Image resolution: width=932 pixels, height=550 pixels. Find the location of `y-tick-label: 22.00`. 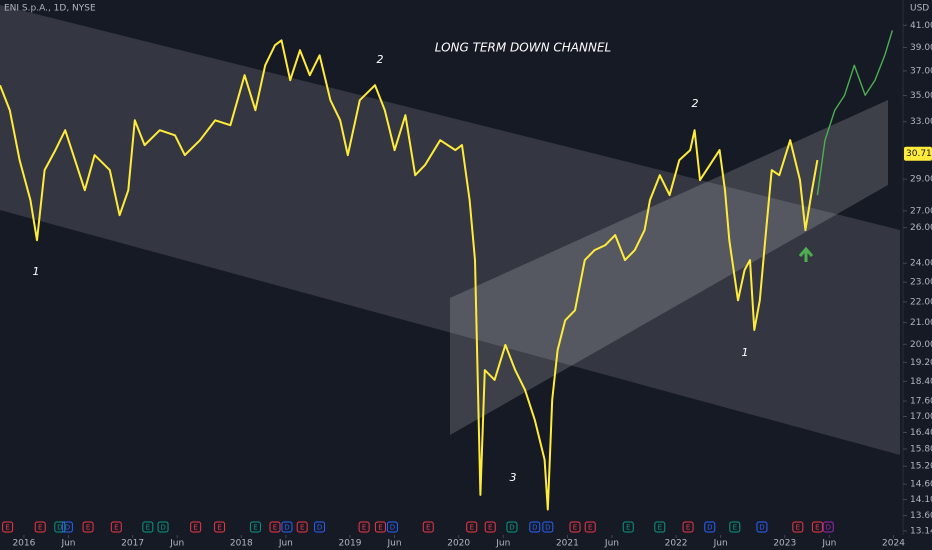

y-tick-label: 22.00 is located at coordinates (921, 302).